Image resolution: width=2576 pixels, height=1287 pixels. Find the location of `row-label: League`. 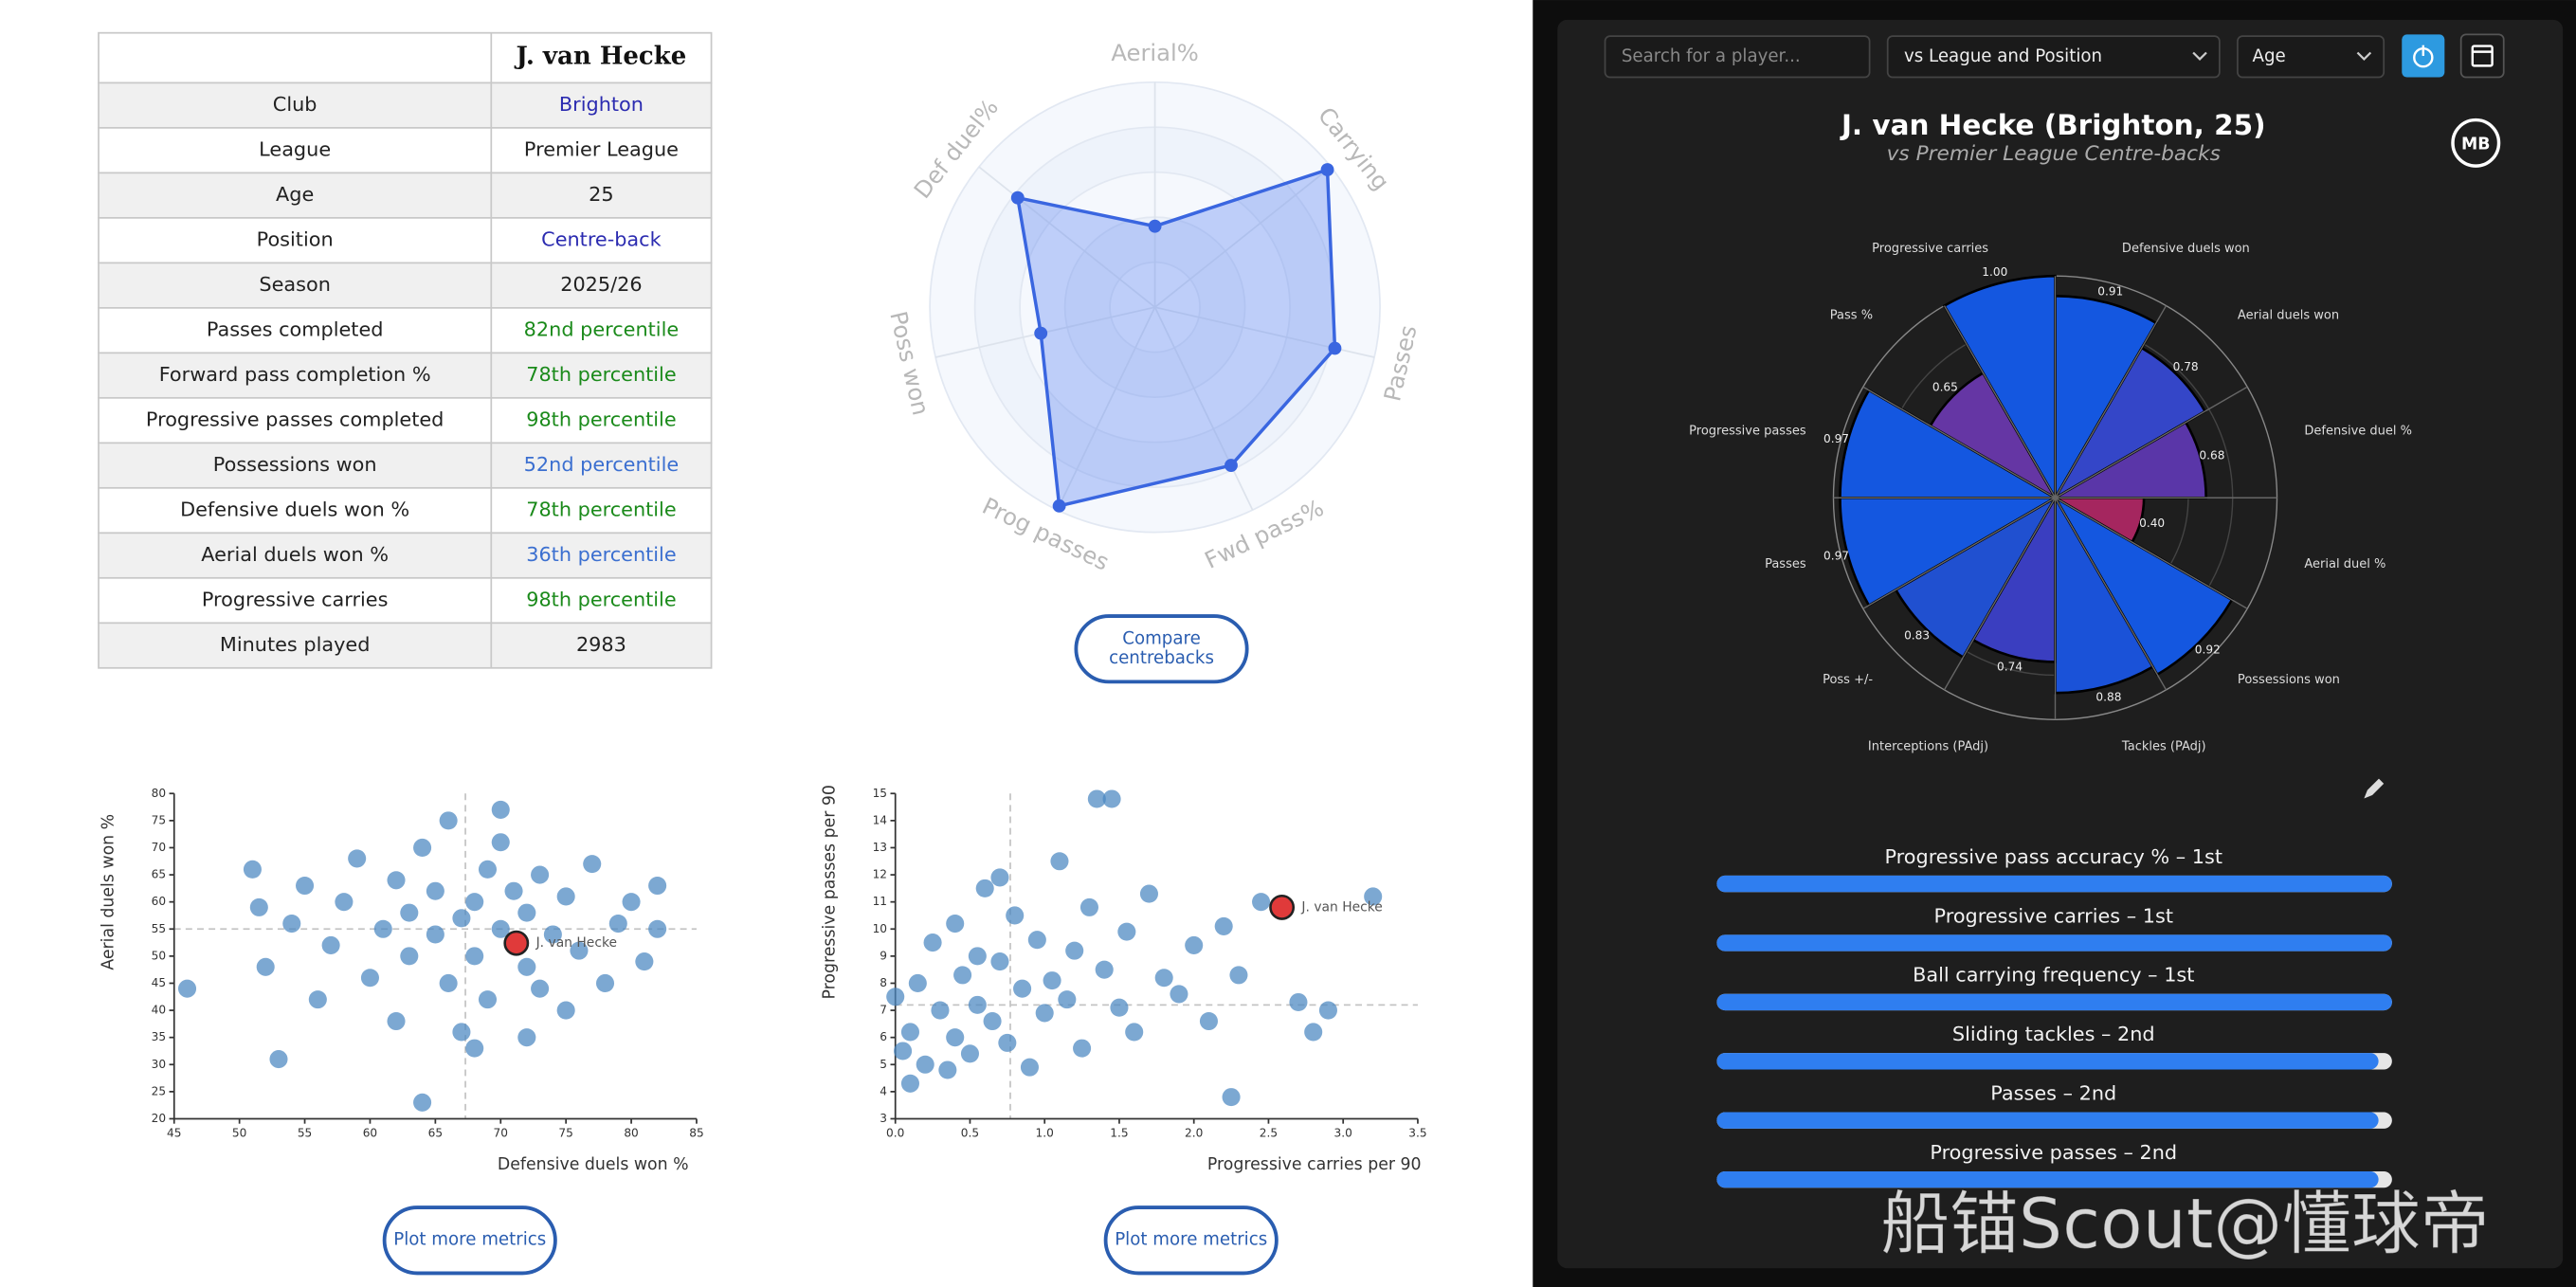

row-label: League is located at coordinates (295, 149).